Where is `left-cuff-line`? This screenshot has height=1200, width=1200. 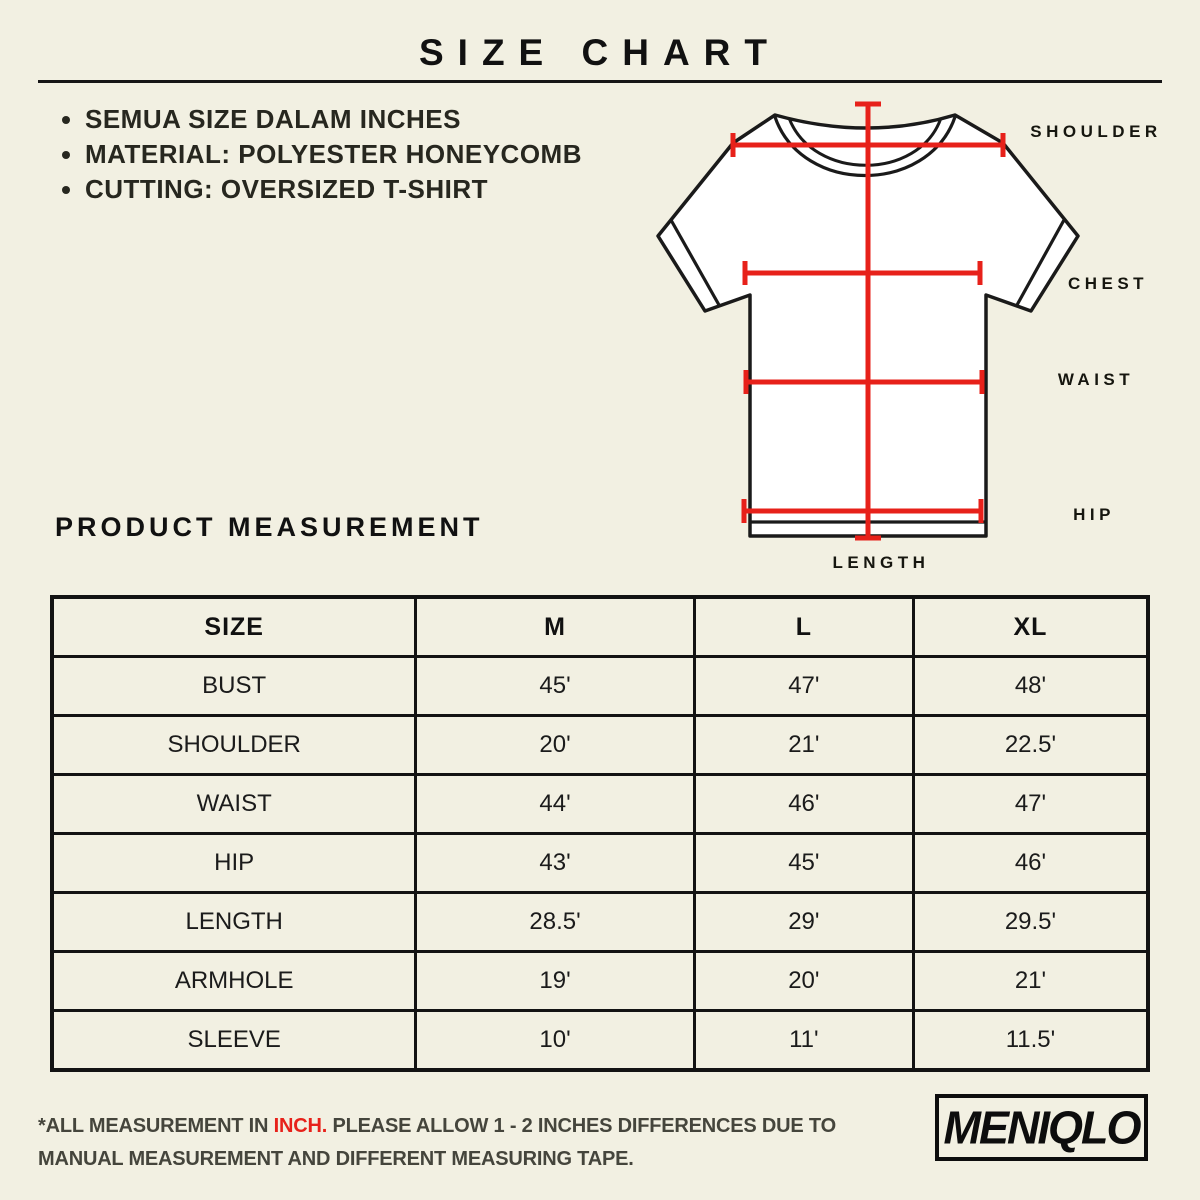 left-cuff-line is located at coordinates (695, 262).